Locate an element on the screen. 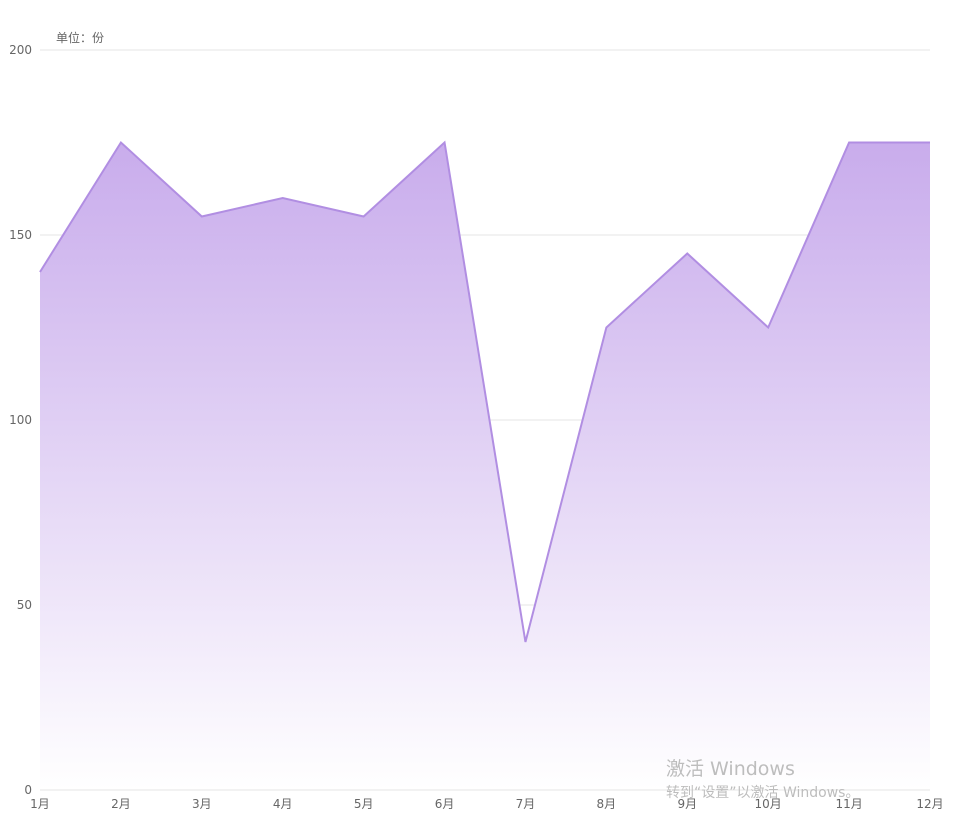 This screenshot has height=836, width=955. y-tick-label: 100 is located at coordinates (20, 420).